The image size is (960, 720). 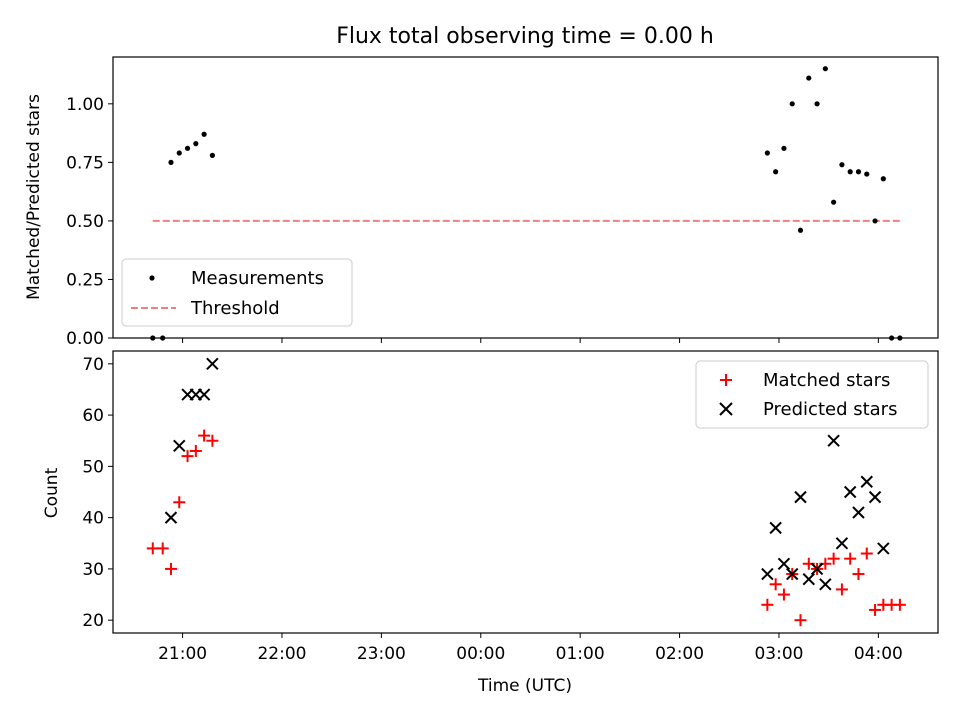 I want to click on top-y-axis-label: Matched/Predicted stars, so click(x=34, y=197).